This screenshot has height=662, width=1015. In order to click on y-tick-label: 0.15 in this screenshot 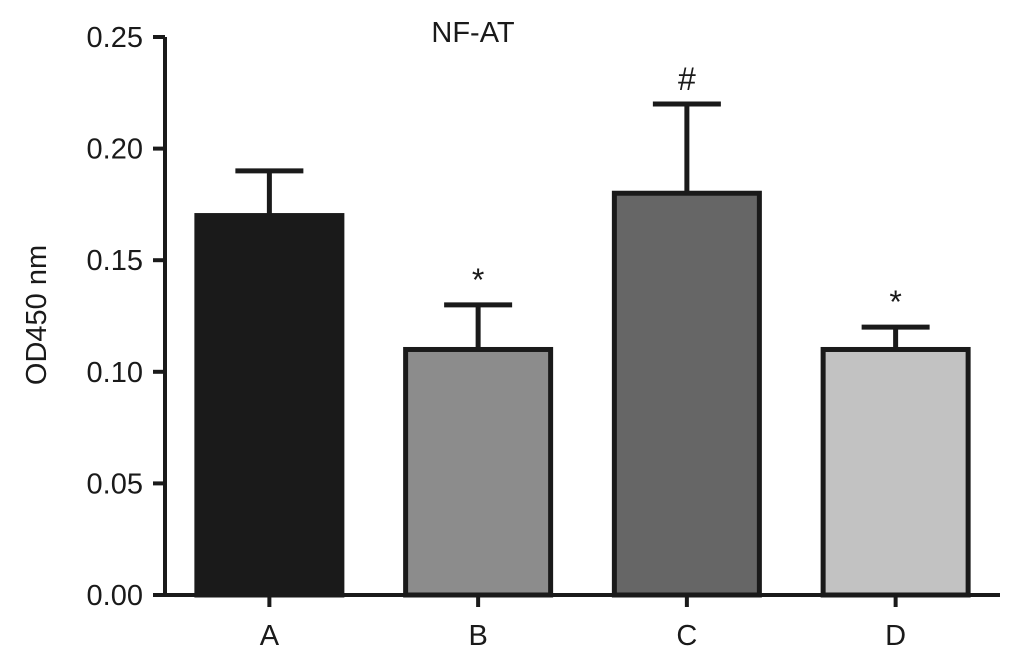, I will do `click(115, 261)`.